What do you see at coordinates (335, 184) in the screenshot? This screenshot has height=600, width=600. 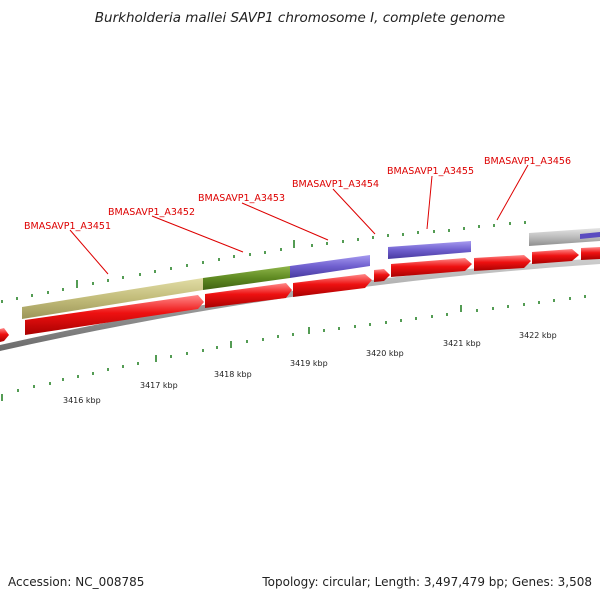 I see `gene-label-a3454: BMASAVP1_A3454` at bounding box center [335, 184].